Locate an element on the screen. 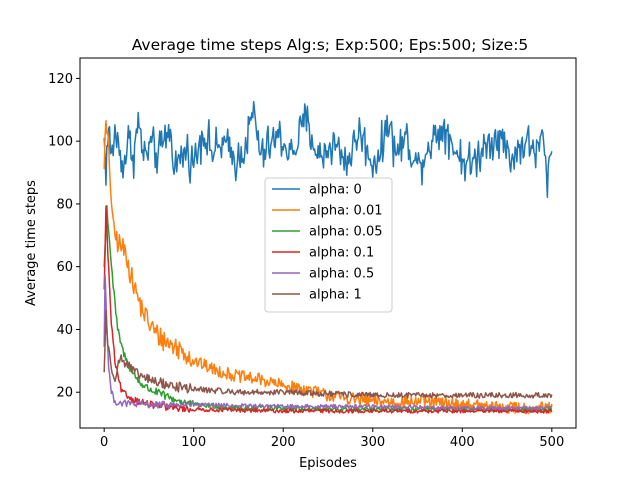 Image resolution: width=640 pixels, height=480 pixels. legend-label: alpha: 0.05 is located at coordinates (346, 232).